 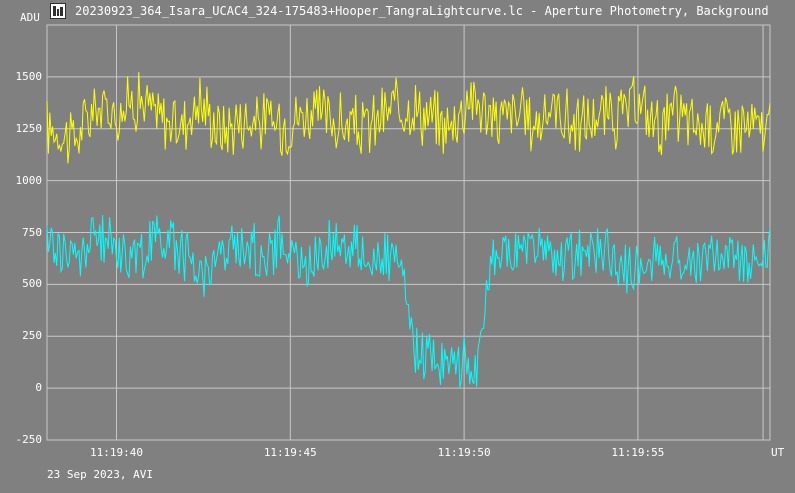 What do you see at coordinates (38, 388) in the screenshot?
I see `y-tick-label: 0` at bounding box center [38, 388].